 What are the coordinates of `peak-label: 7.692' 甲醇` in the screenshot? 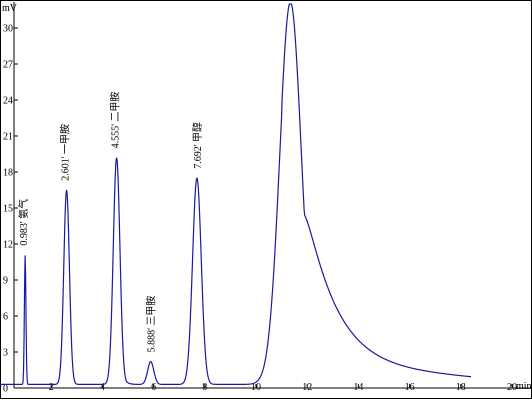 It's located at (197, 145).